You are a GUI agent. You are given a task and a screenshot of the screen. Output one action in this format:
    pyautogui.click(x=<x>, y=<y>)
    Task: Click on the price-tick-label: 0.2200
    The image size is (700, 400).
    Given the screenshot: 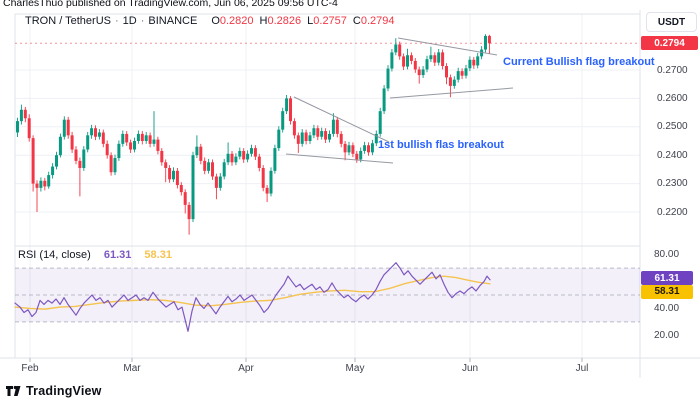 What is the action you would take?
    pyautogui.click(x=672, y=212)
    